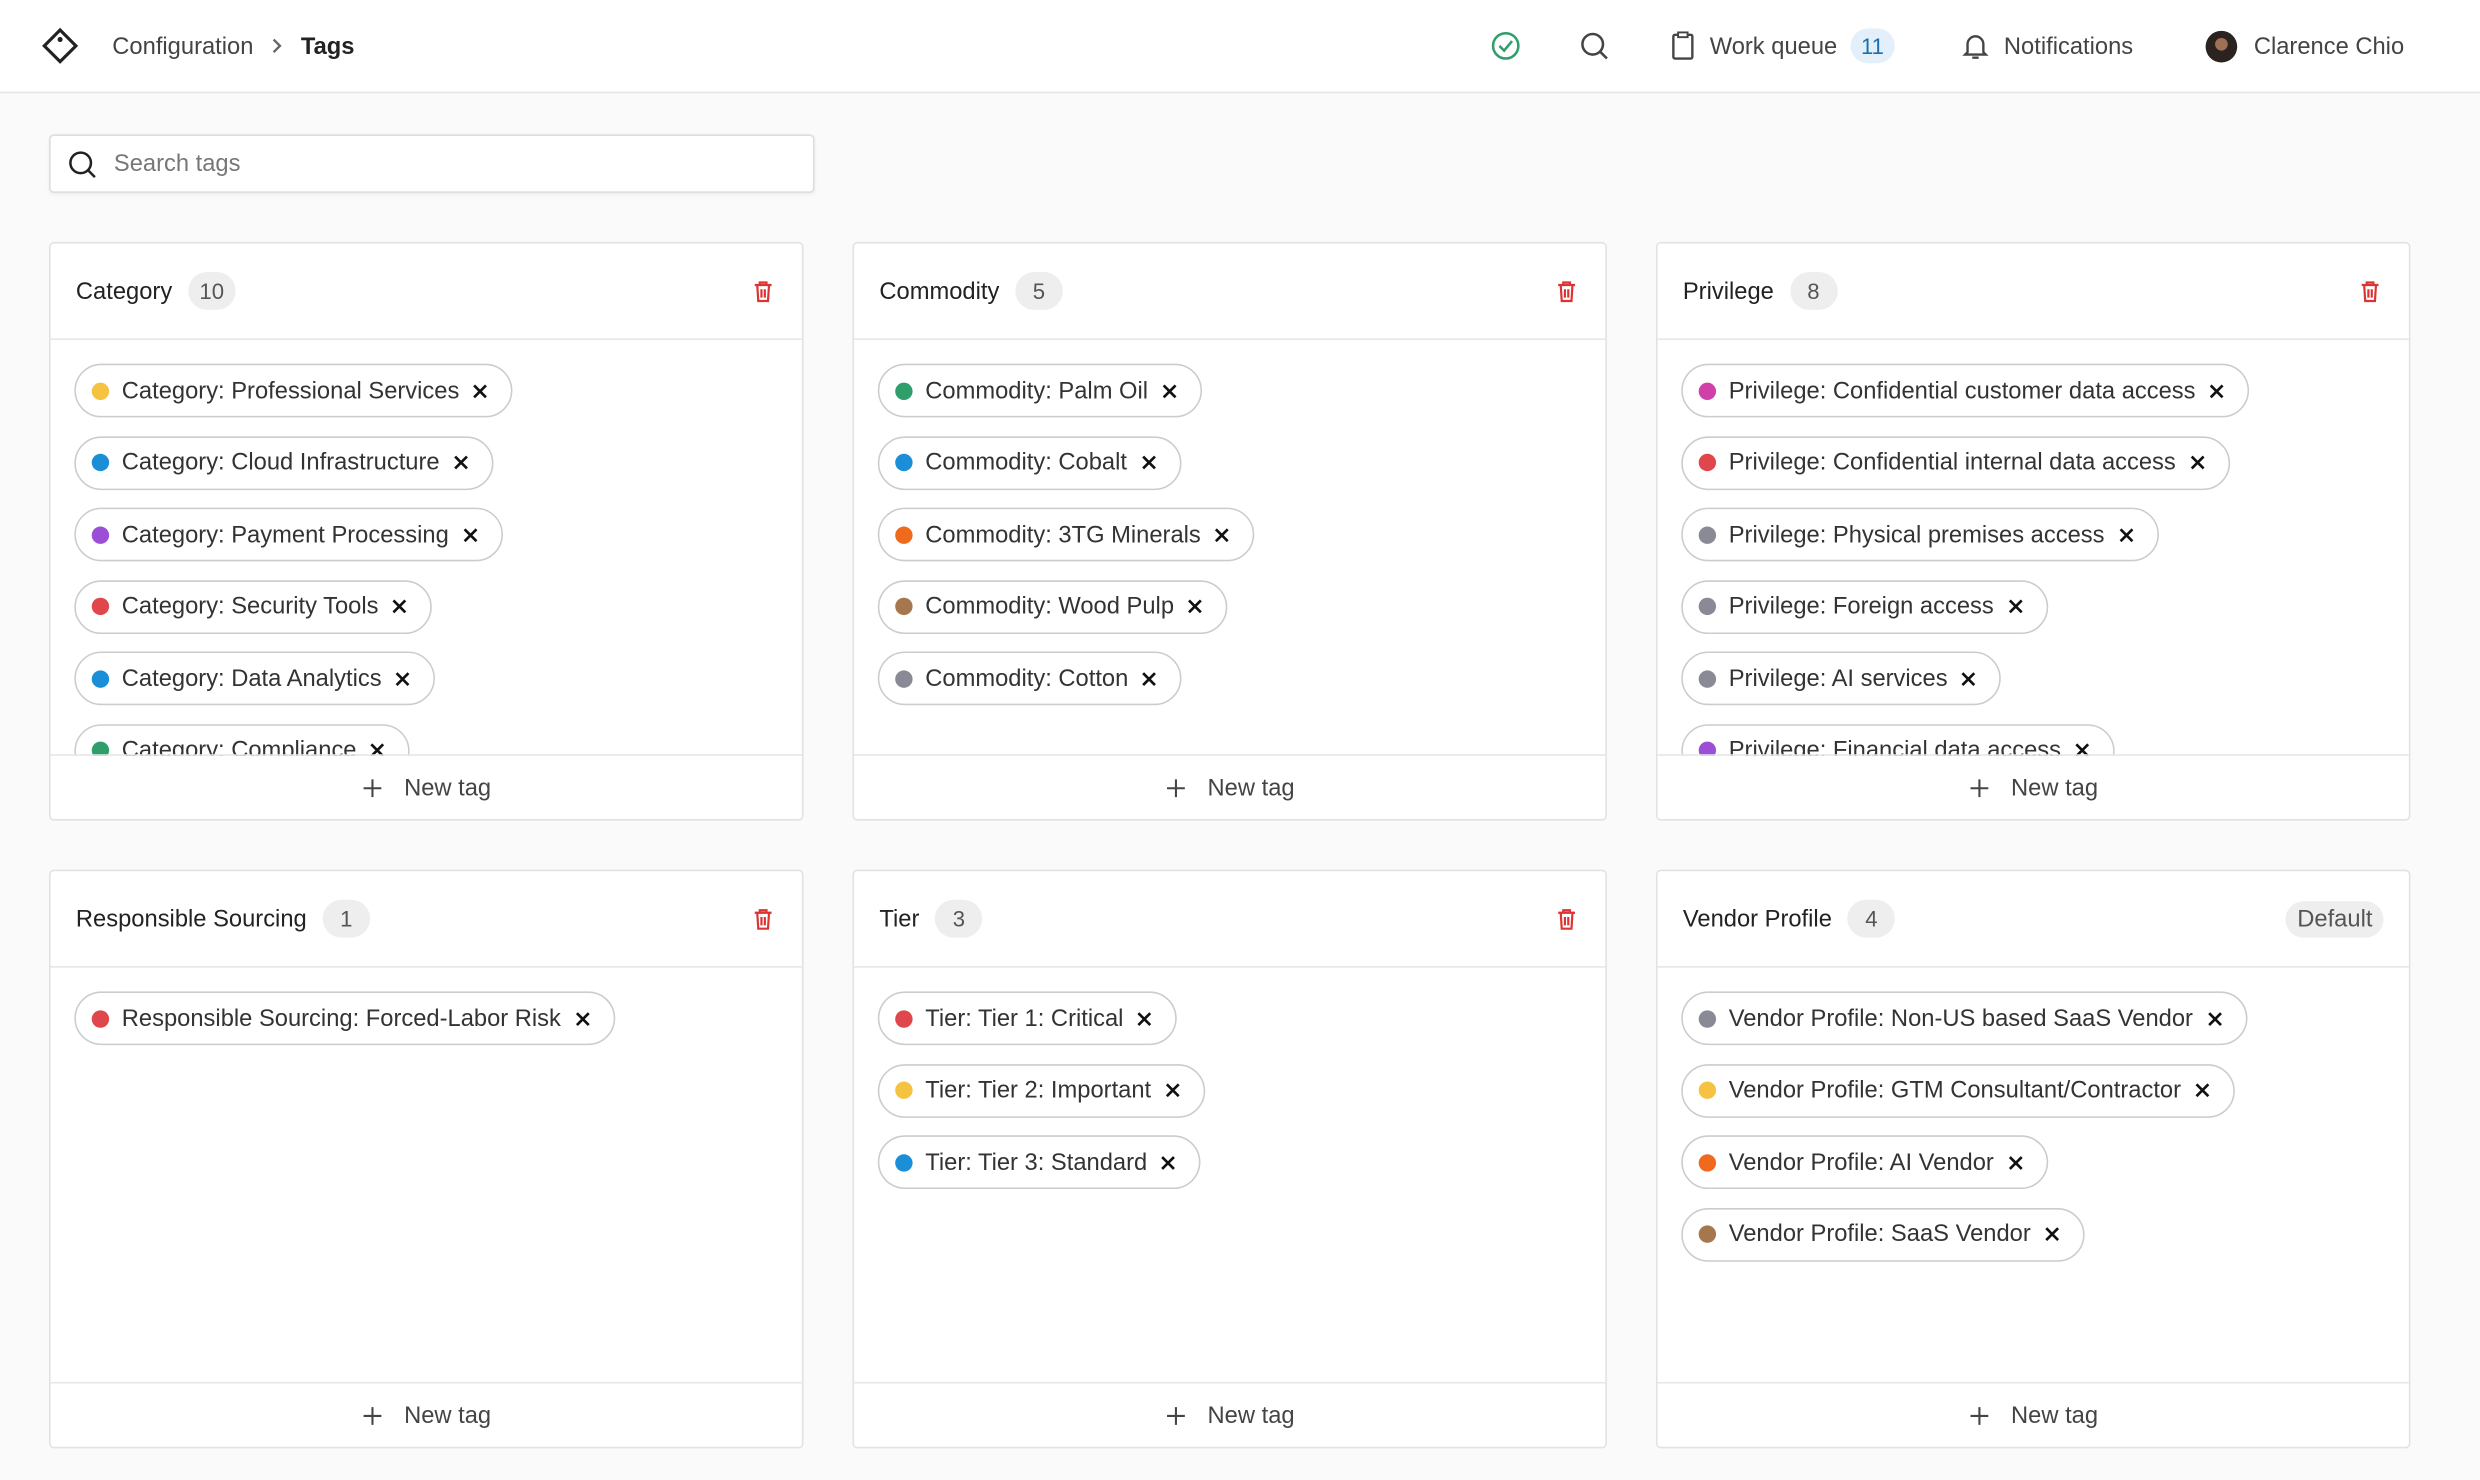  What do you see at coordinates (290, 390) in the screenshot?
I see `tag-label: Category: Professional Services` at bounding box center [290, 390].